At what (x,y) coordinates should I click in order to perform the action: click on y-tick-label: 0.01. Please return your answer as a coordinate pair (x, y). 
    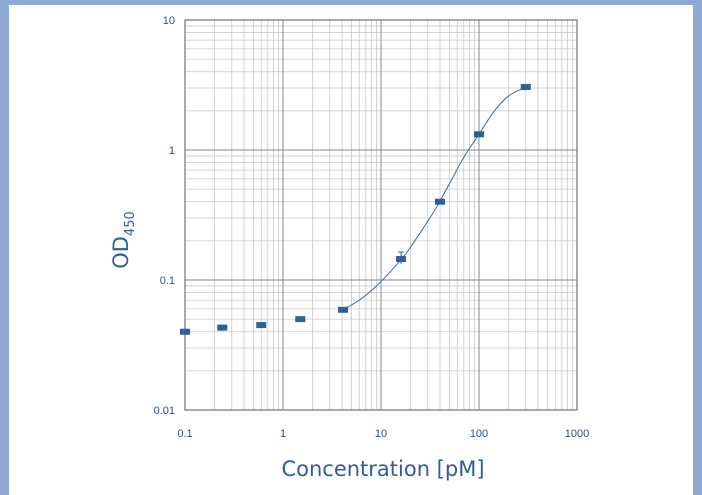
    Looking at the image, I should click on (164, 411).